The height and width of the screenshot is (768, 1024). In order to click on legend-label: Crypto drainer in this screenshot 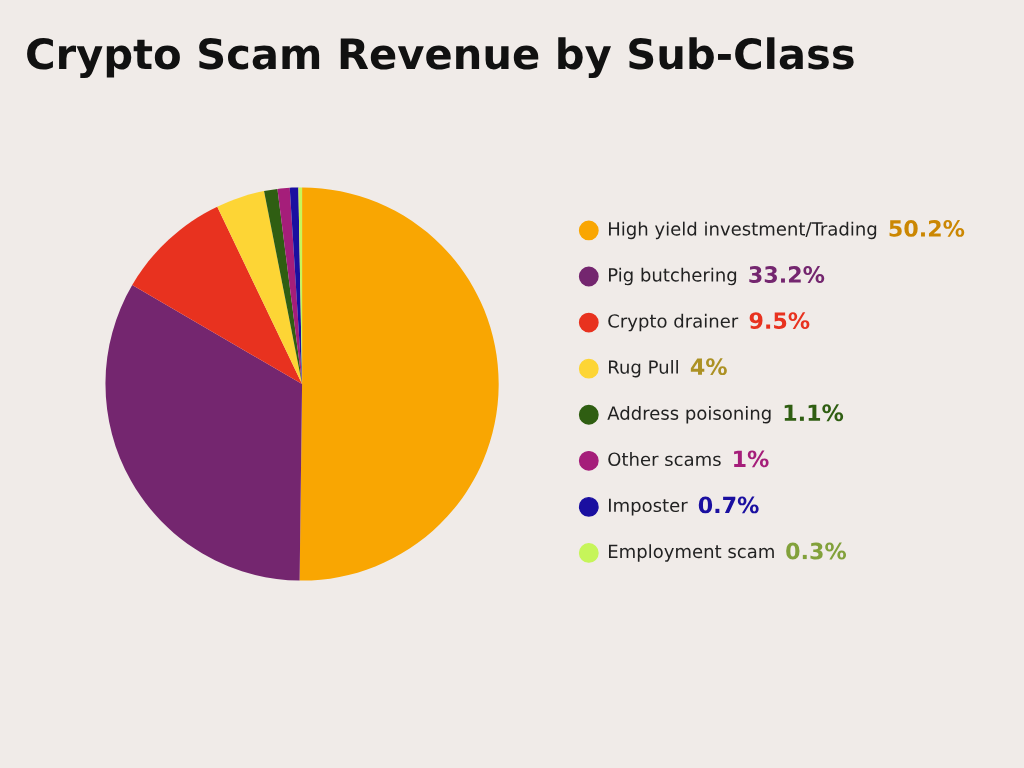, I will do `click(673, 322)`.